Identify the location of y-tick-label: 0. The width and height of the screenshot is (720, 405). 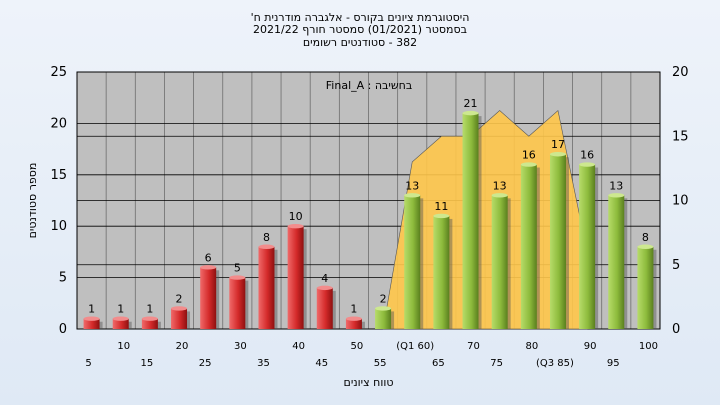
(63, 329).